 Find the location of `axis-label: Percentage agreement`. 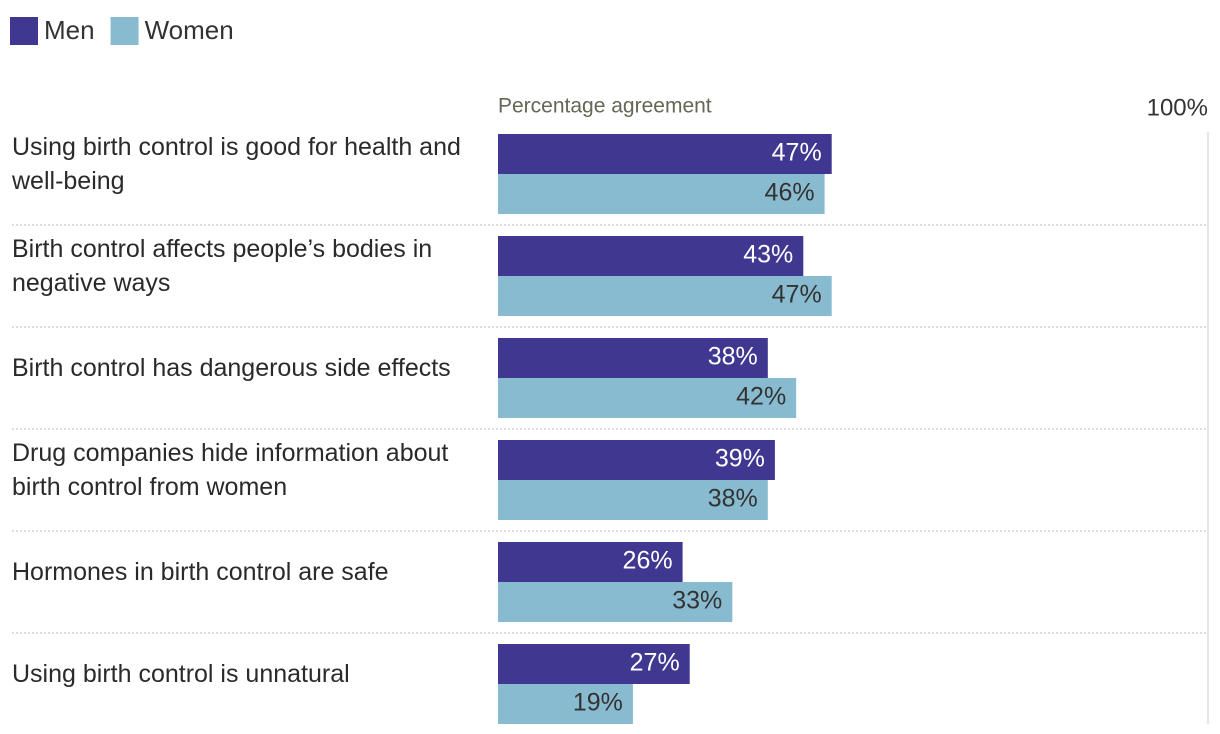

axis-label: Percentage agreement is located at coordinates (605, 106).